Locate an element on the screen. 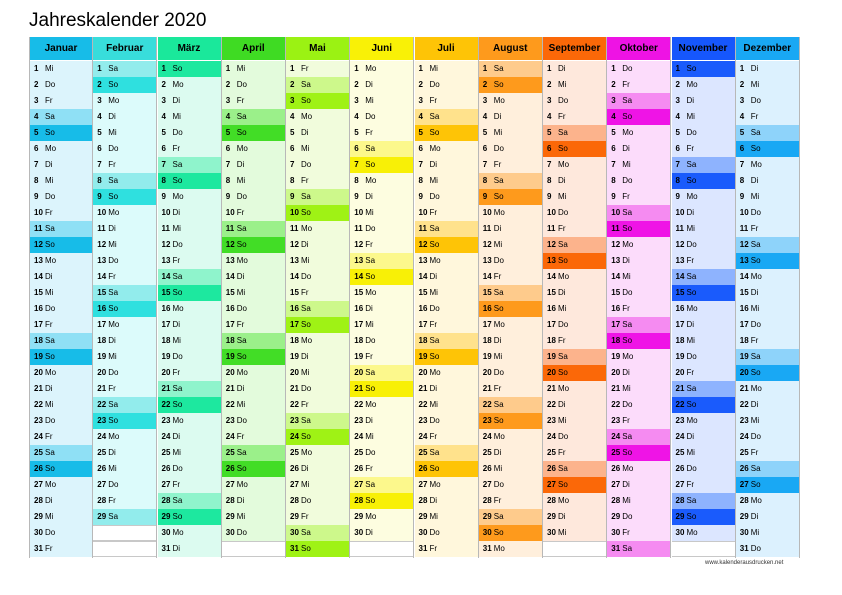  day-number: 21 is located at coordinates (744, 388).